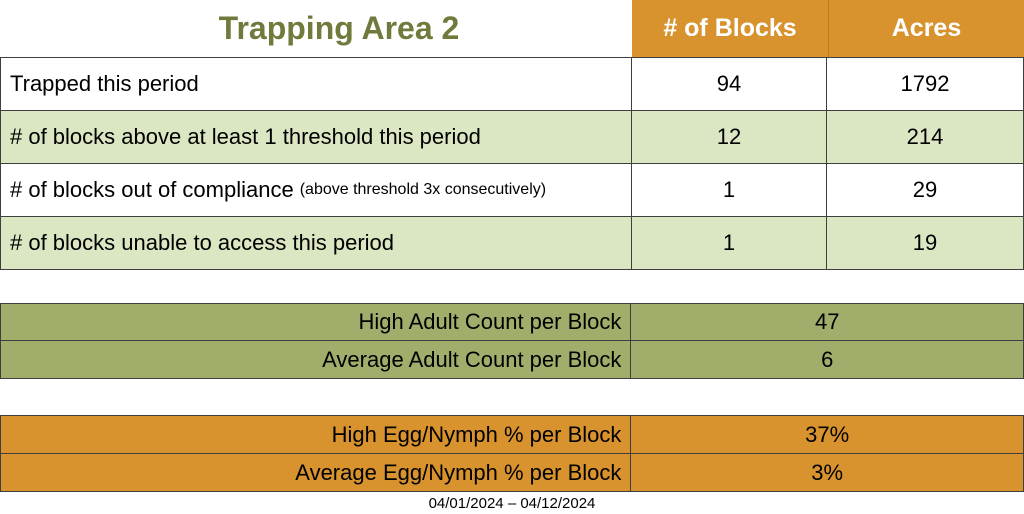  What do you see at coordinates (104, 83) in the screenshot?
I see `row-label-text: Trapped this period` at bounding box center [104, 83].